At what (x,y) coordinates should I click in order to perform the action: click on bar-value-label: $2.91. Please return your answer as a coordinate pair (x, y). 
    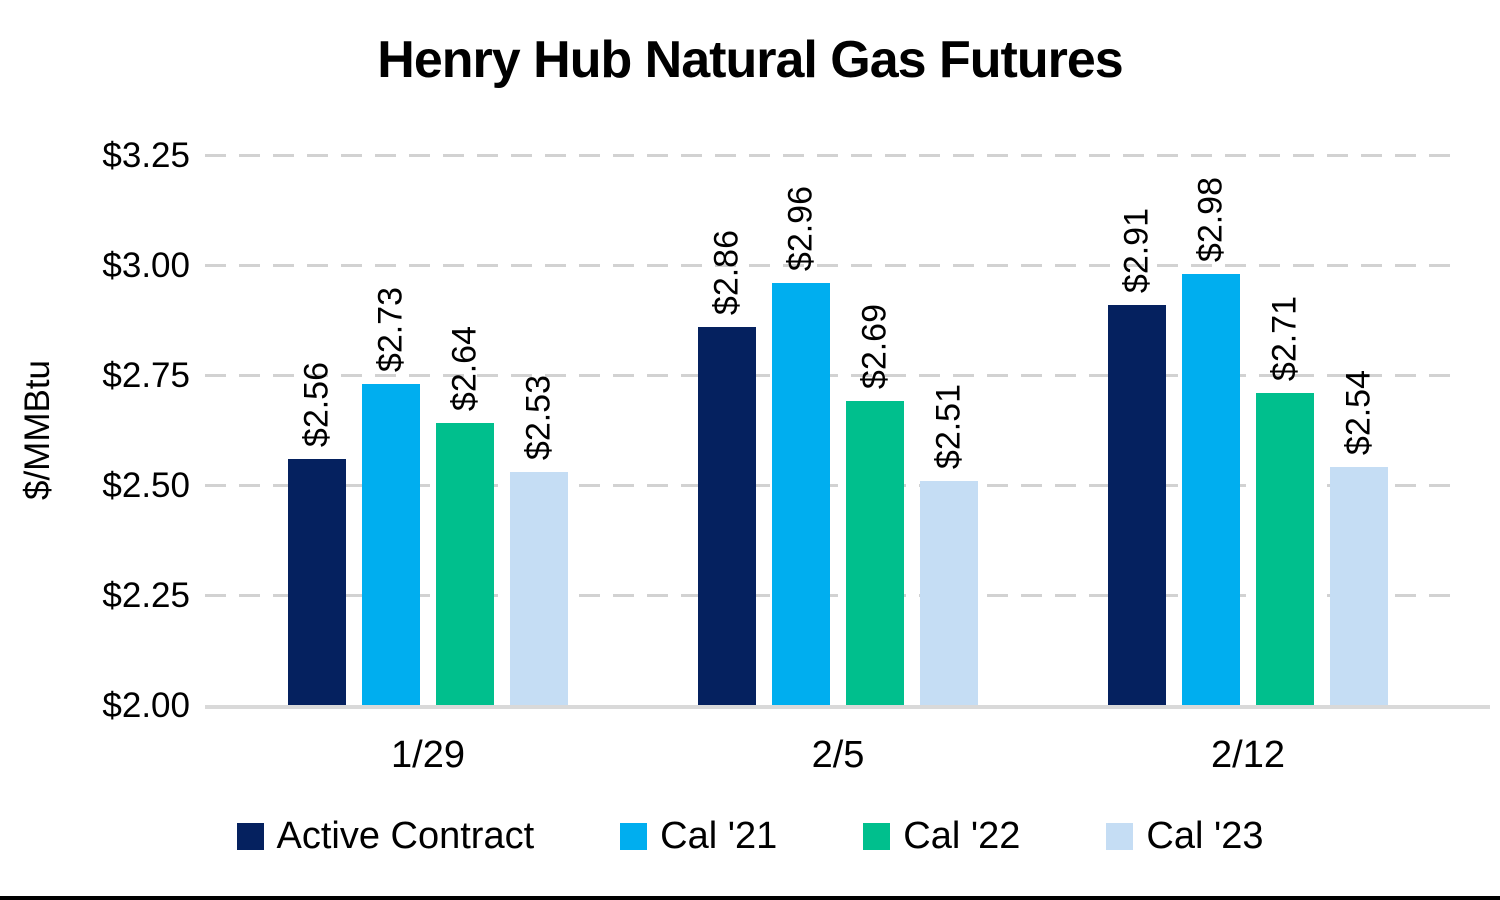
    Looking at the image, I should click on (1136, 250).